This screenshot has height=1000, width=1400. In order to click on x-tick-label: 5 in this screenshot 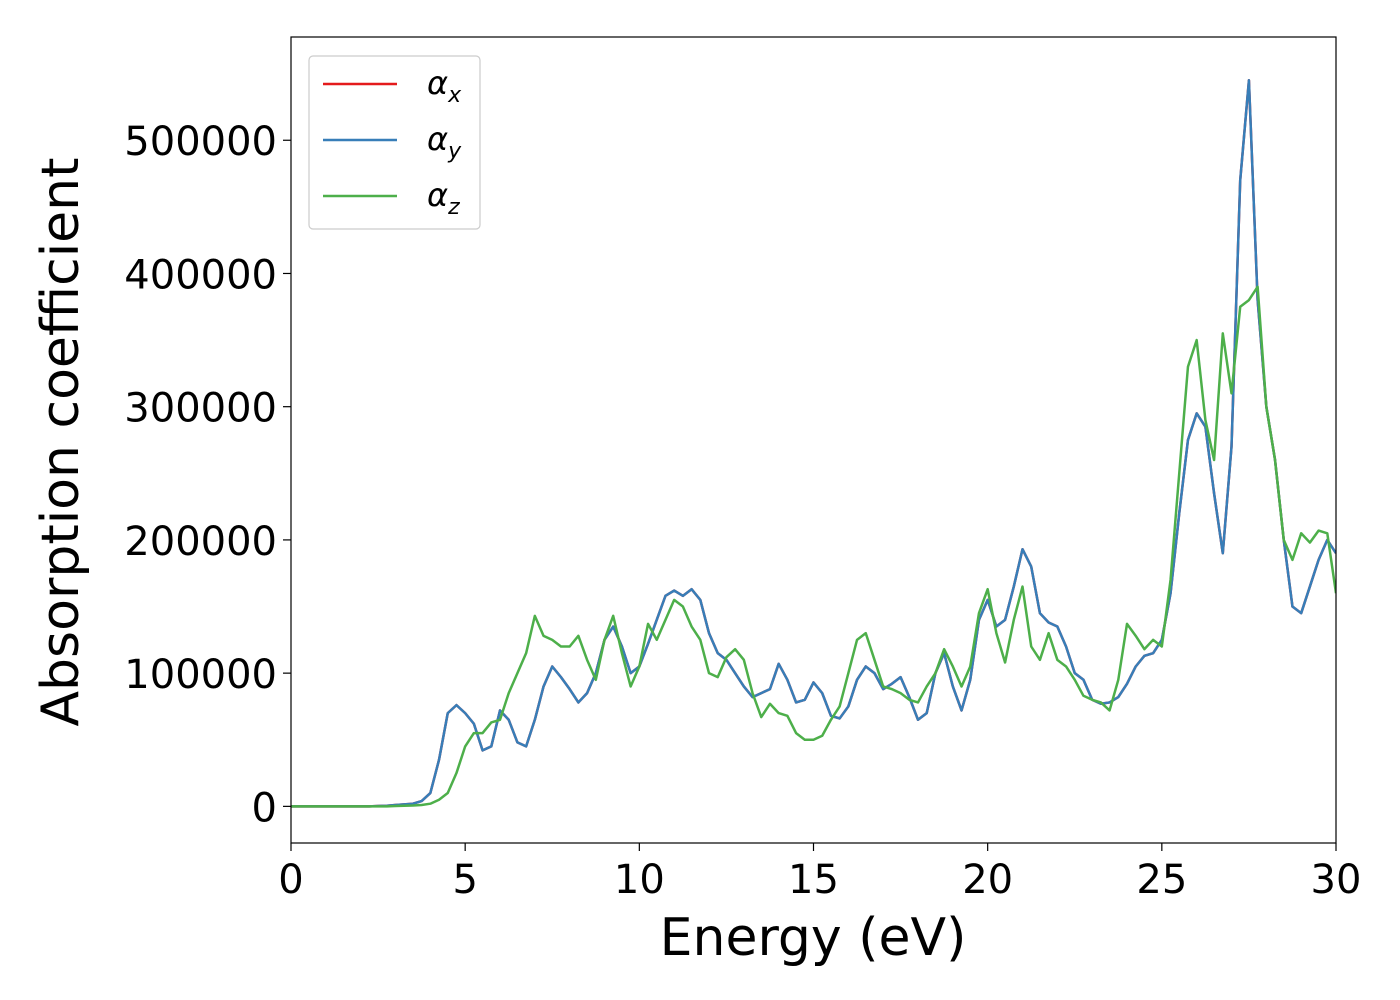, I will do `click(464, 880)`.